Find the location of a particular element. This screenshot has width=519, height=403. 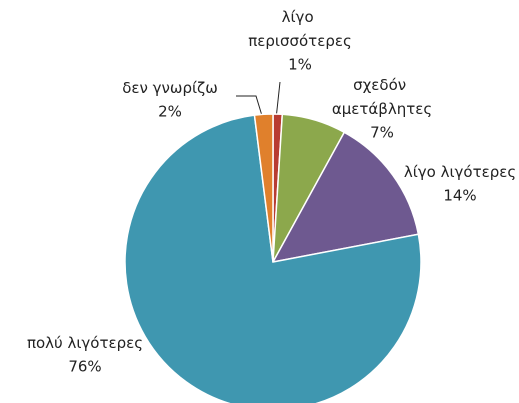

slice-label: λίγο λιγότερες is located at coordinates (460, 172).